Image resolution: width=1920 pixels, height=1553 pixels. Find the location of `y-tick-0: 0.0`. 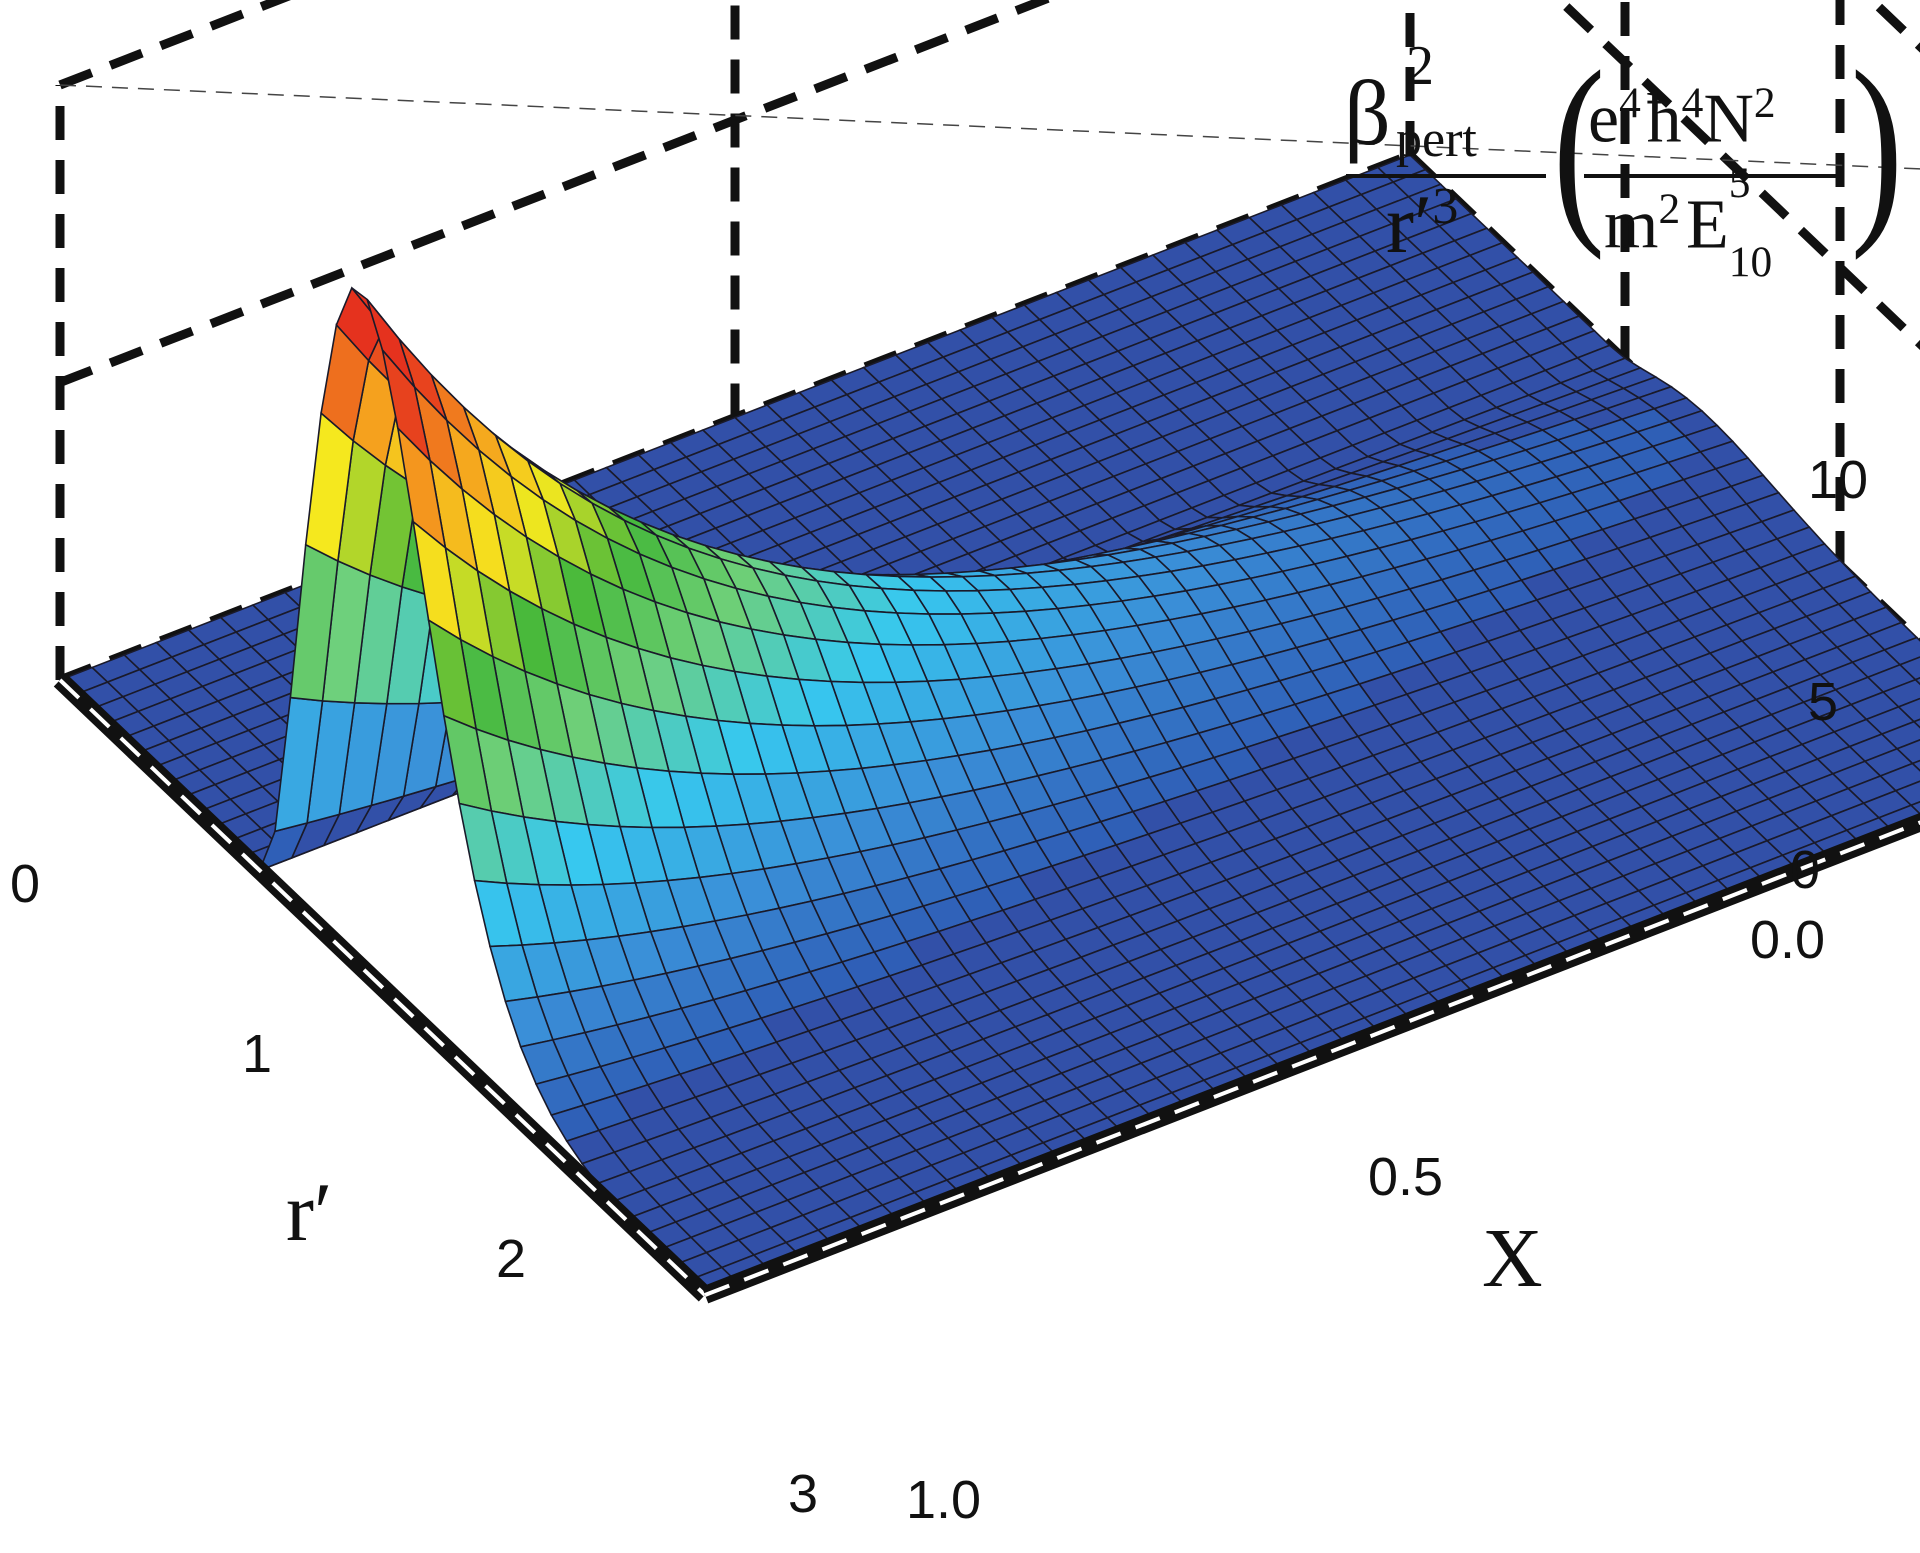

y-tick-0: 0.0 is located at coordinates (1787, 940).